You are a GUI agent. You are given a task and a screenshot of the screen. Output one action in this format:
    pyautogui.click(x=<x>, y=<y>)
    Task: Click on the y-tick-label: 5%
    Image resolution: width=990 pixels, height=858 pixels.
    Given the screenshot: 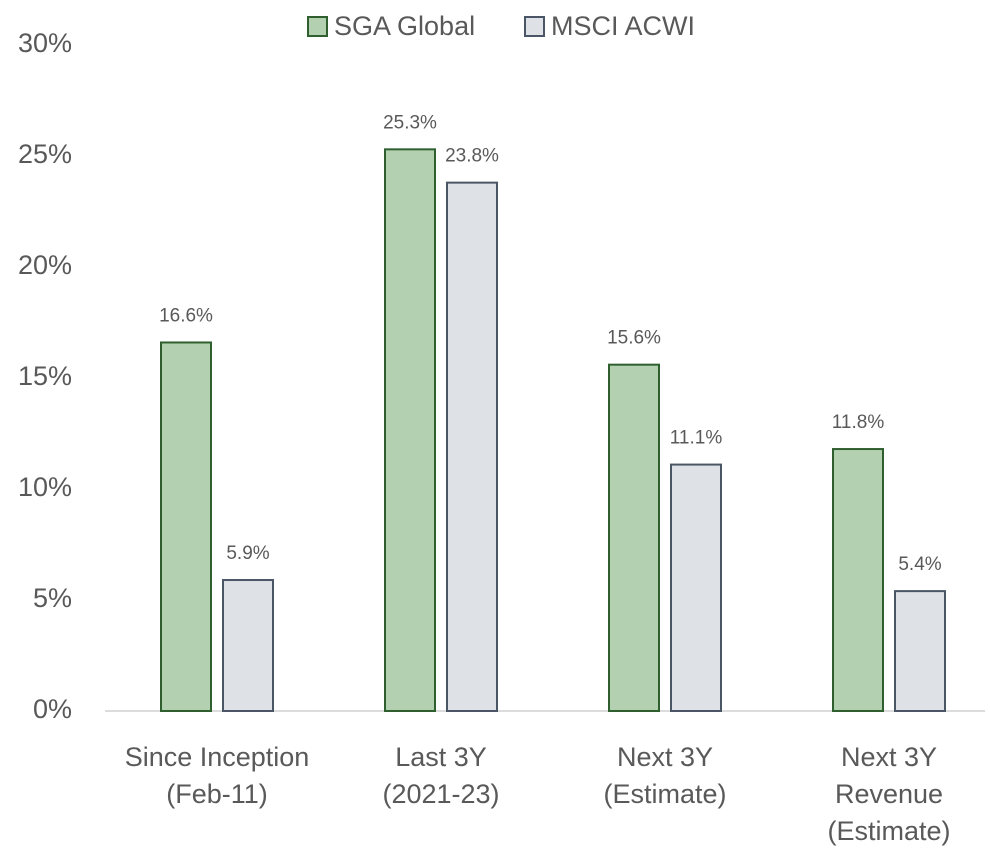 What is the action you would take?
    pyautogui.click(x=52, y=598)
    